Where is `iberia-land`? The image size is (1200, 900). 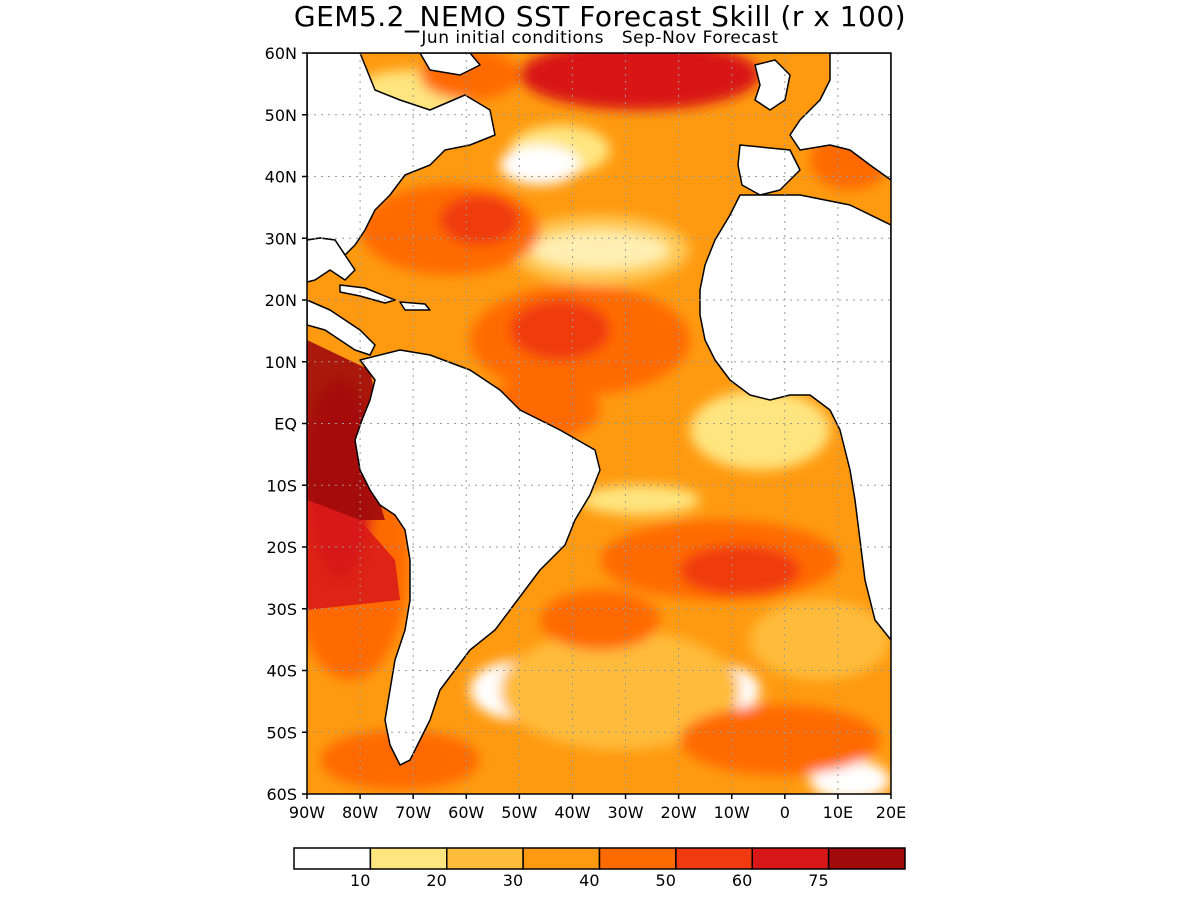 iberia-land is located at coordinates (769, 170).